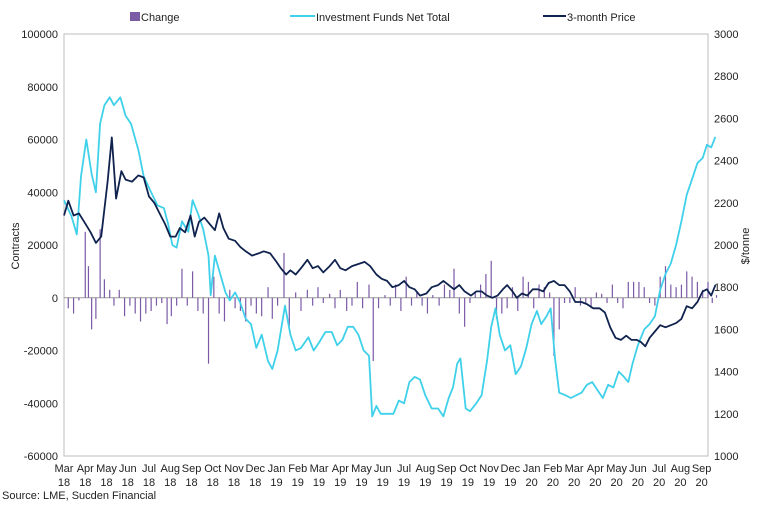 Image resolution: width=770 pixels, height=507 pixels. Describe the element at coordinates (426, 469) in the screenshot. I see `x-tick-month: Aug` at that location.